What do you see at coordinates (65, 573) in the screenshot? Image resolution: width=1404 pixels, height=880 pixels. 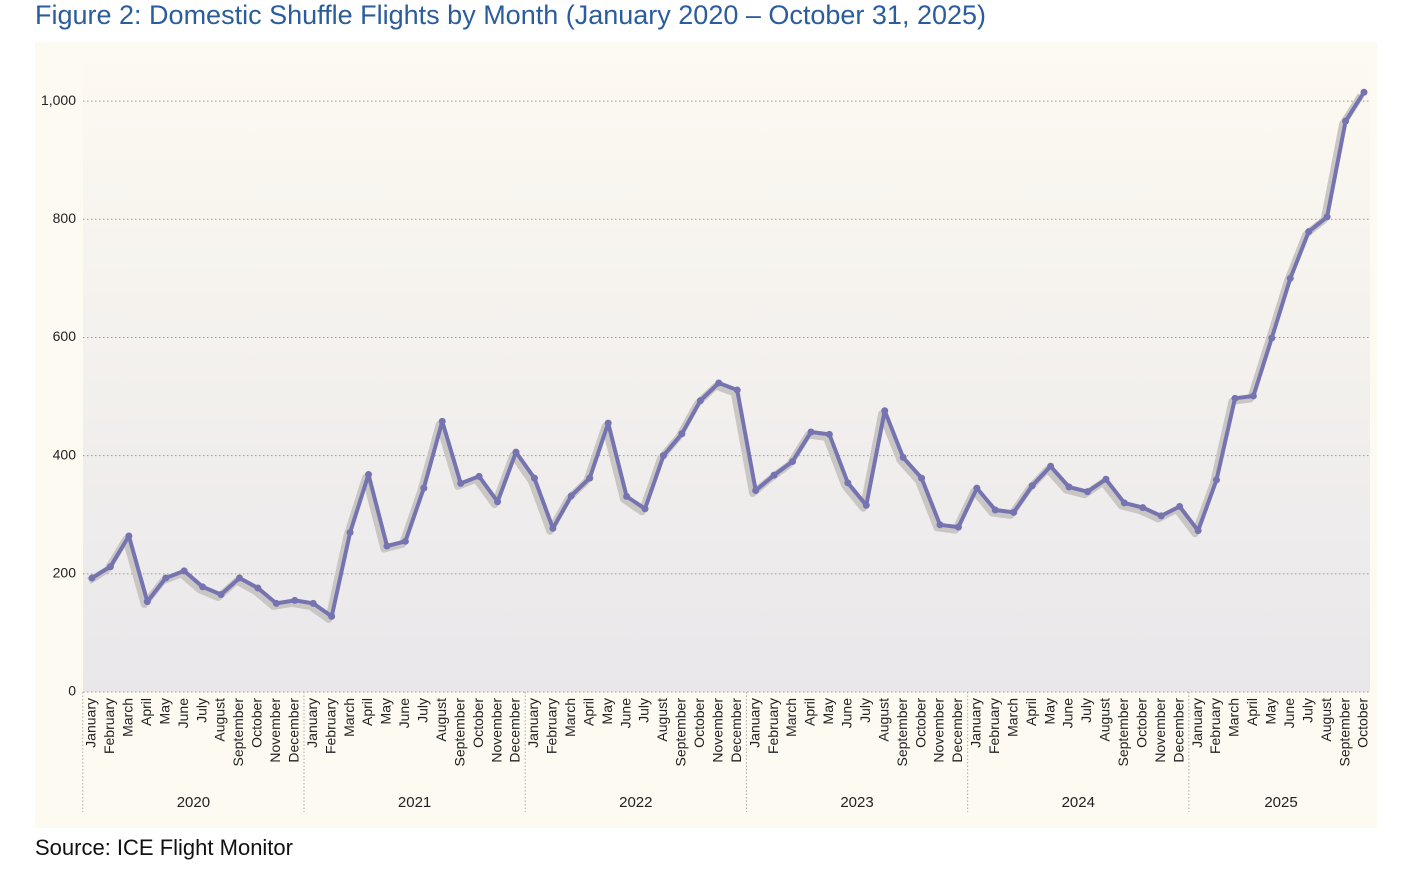 I see `y-tick-label: 200` at bounding box center [65, 573].